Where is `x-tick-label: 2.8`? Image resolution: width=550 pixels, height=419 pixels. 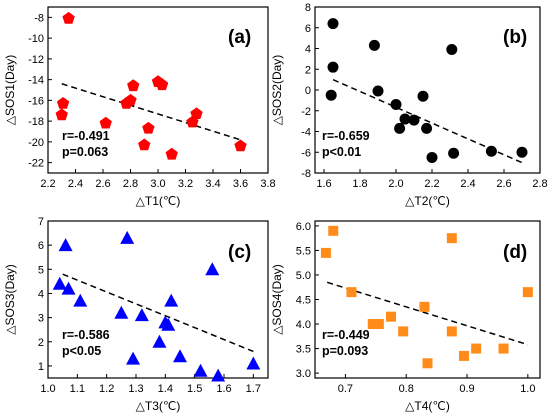 x-tick-label: 2.8 is located at coordinates (539, 184).